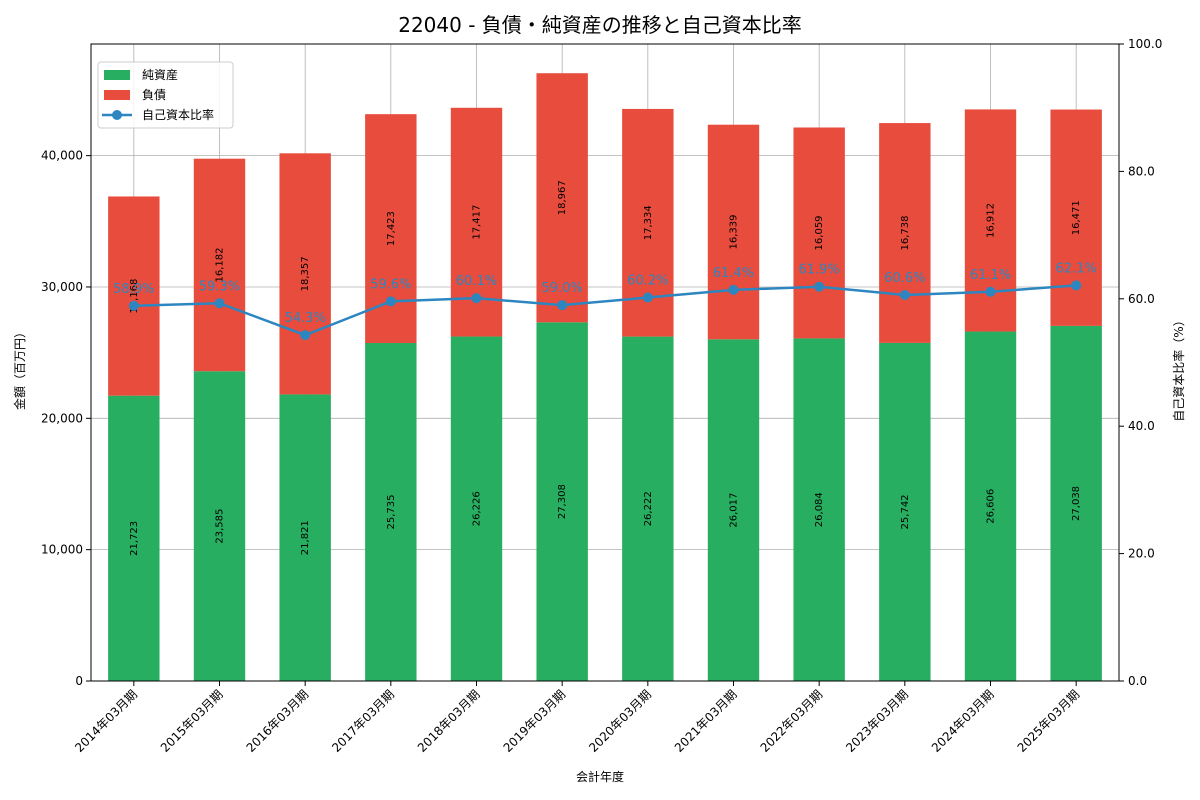 Image resolution: width=1200 pixels, height=800 pixels. I want to click on bar-value-label-net-assets: 26,226, so click(477, 508).